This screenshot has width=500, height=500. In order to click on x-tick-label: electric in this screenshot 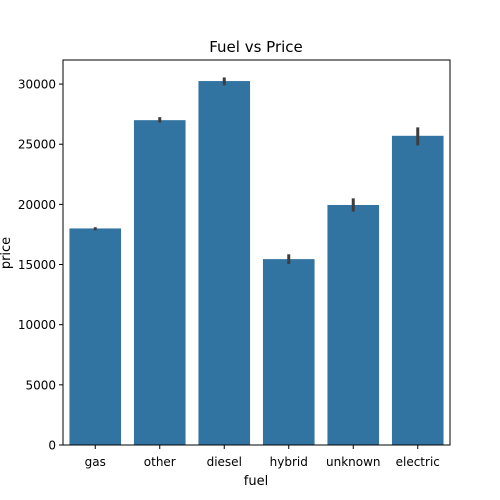, I will do `click(418, 462)`.